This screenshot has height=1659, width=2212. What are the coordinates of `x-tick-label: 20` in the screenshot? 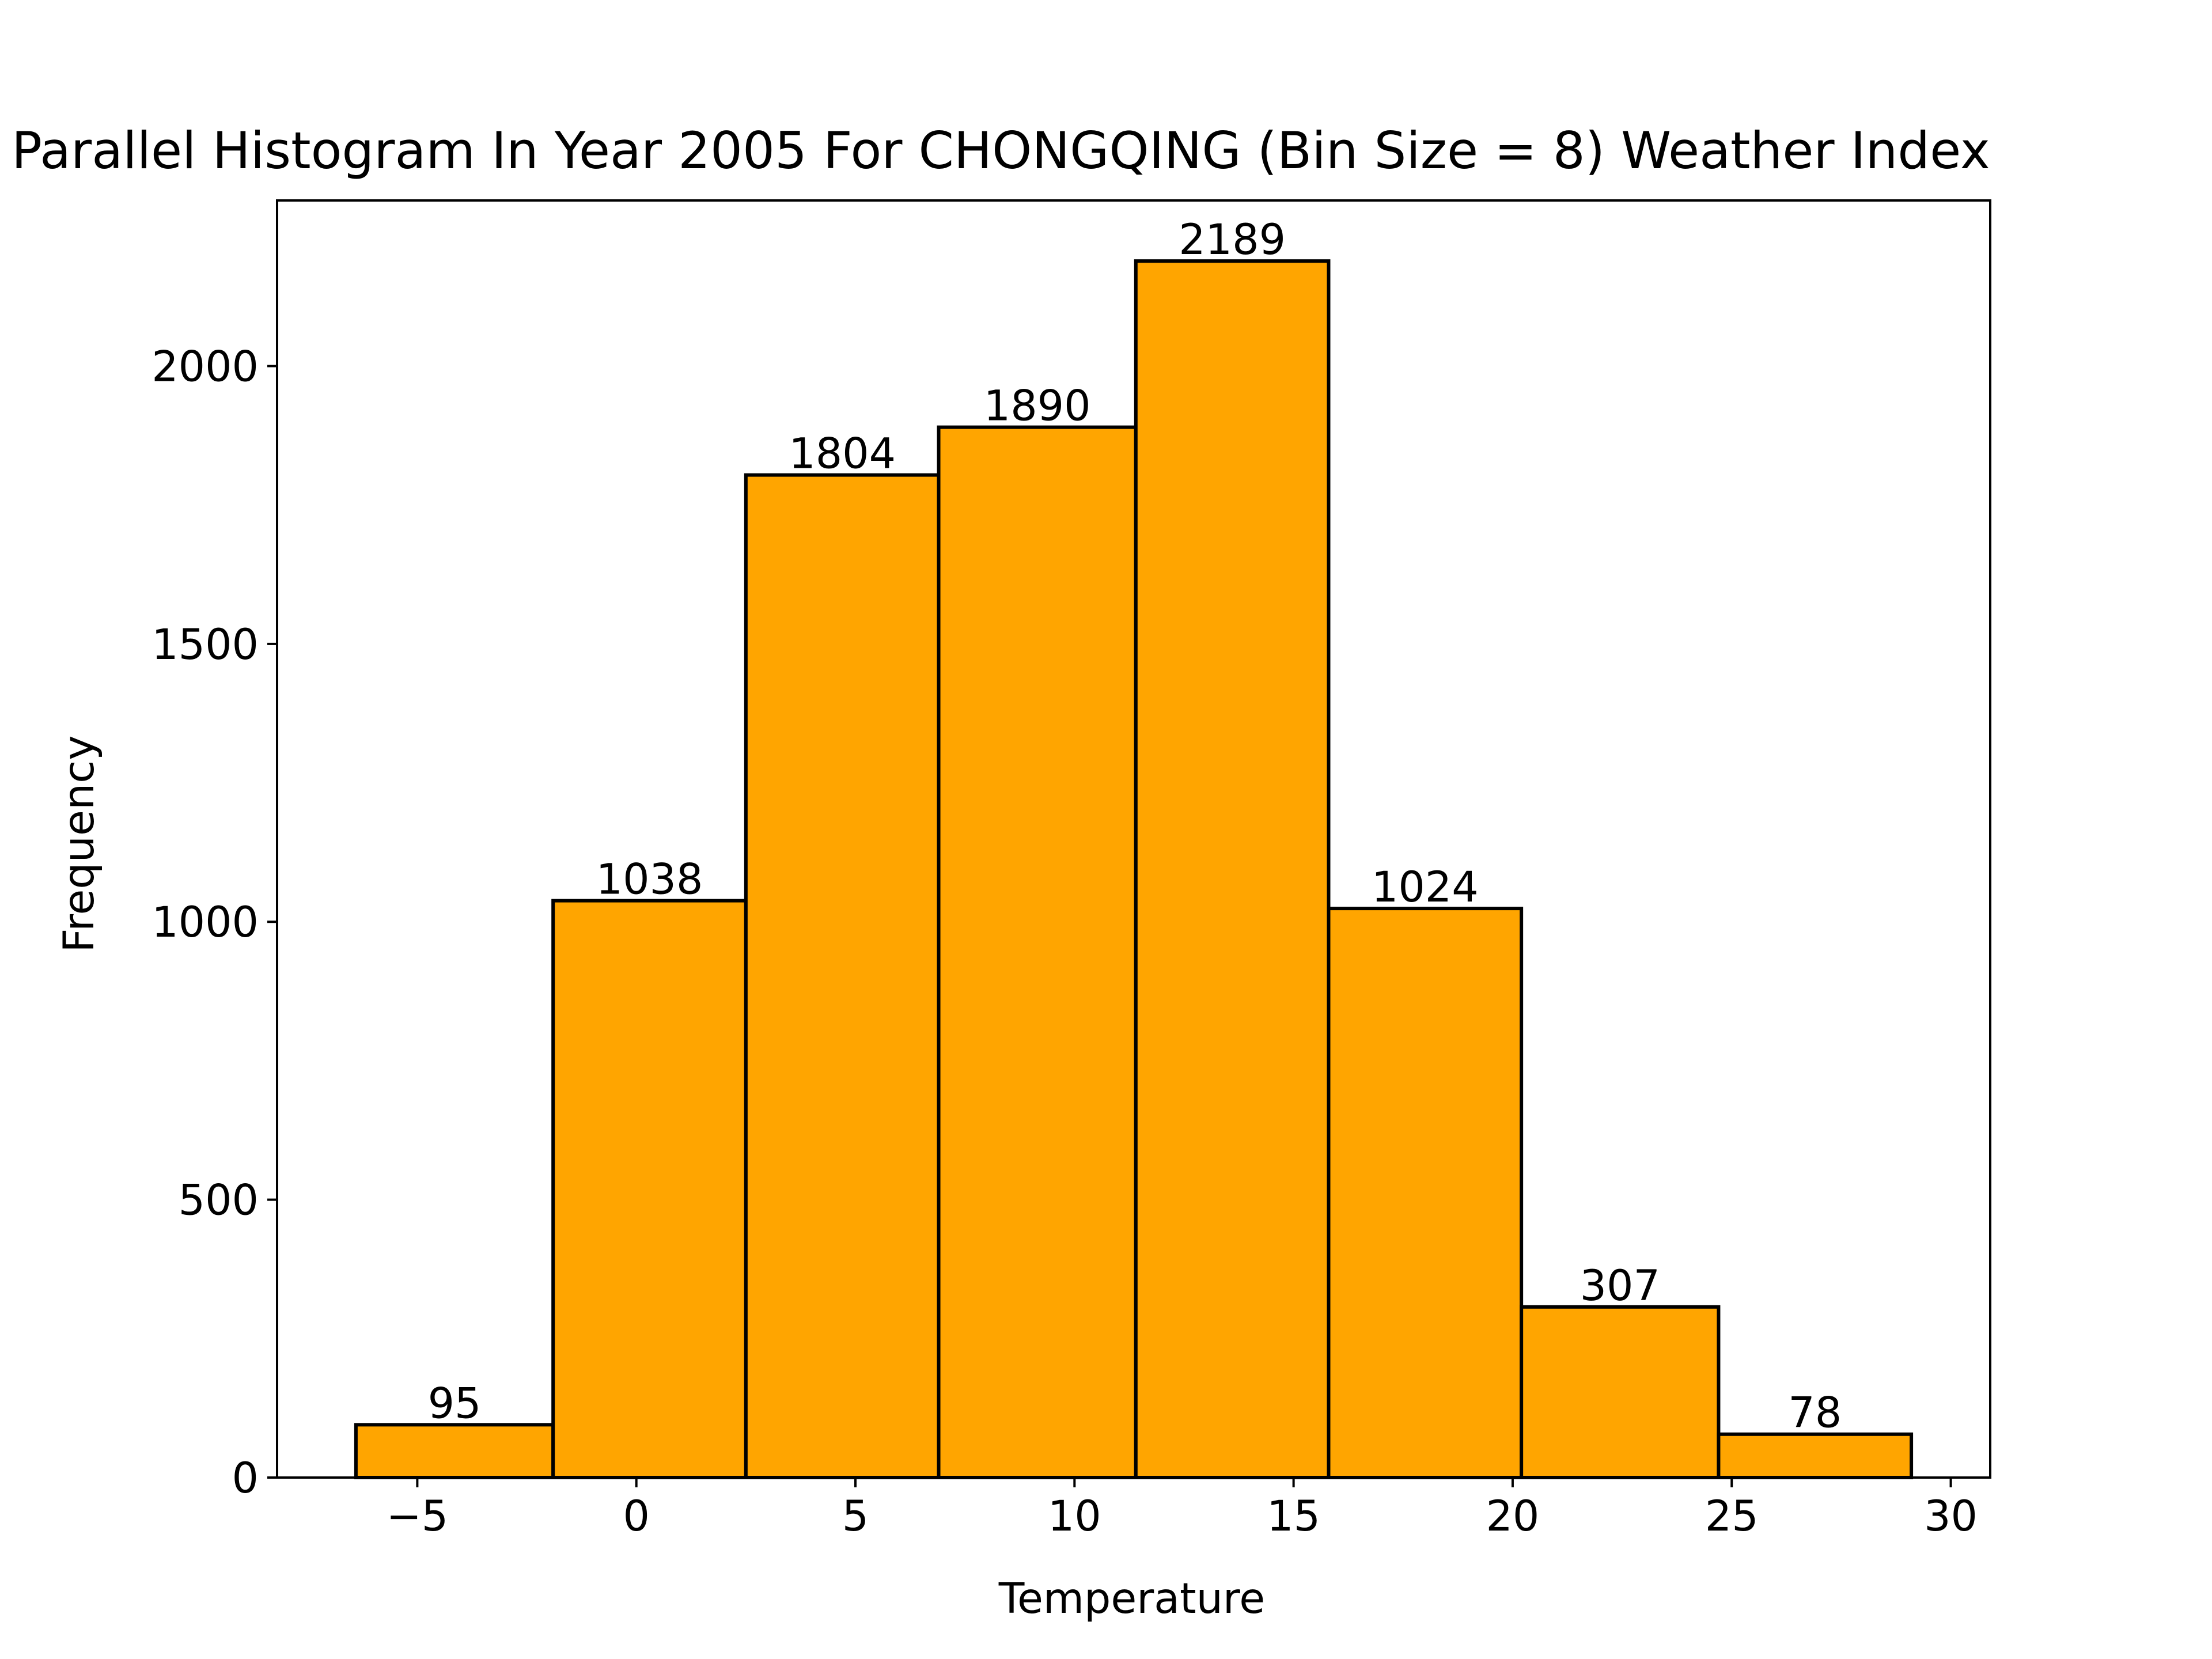 It's located at (1512, 1516).